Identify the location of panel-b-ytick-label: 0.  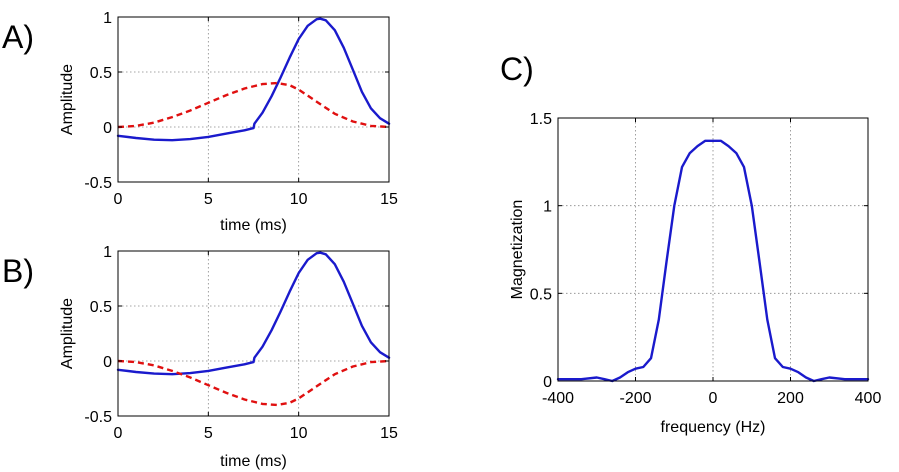
(107, 362).